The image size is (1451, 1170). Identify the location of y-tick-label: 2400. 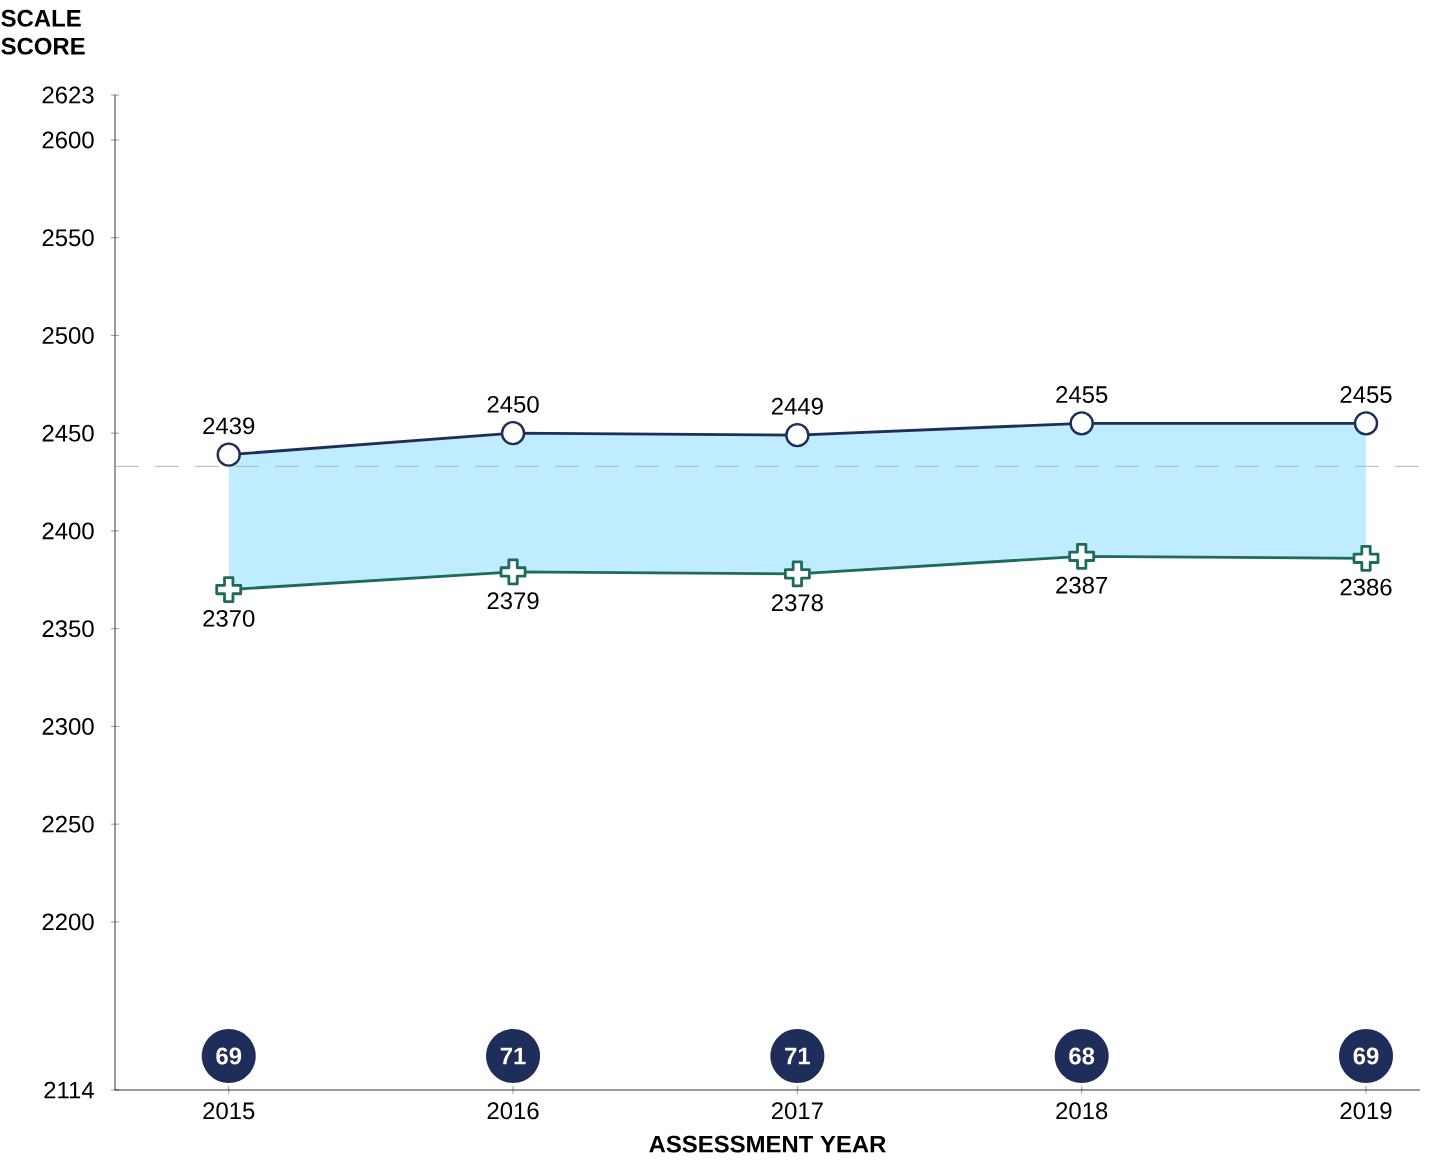
(68, 531).